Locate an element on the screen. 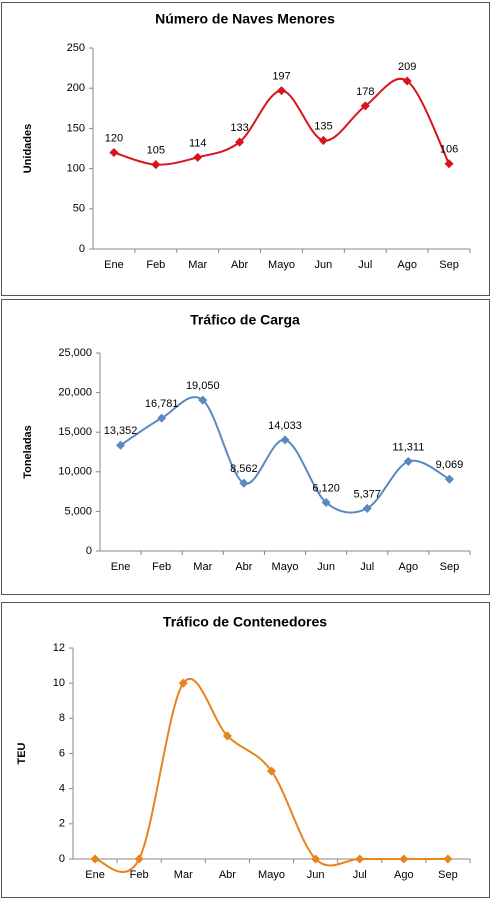  y-axis-label: Toneladas is located at coordinates (28, 452).